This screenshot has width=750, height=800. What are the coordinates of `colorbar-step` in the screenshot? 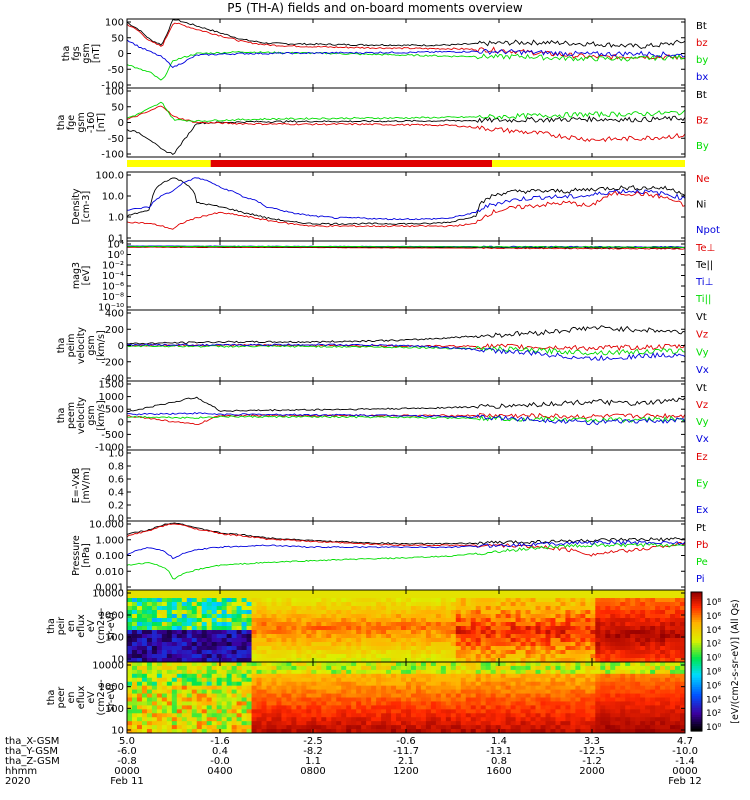 It's located at (696, 617).